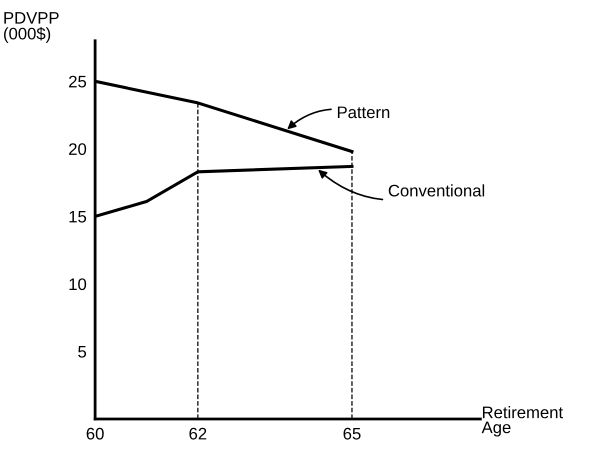  Describe the element at coordinates (82, 352) in the screenshot. I see `y-tick-label: 5` at that location.